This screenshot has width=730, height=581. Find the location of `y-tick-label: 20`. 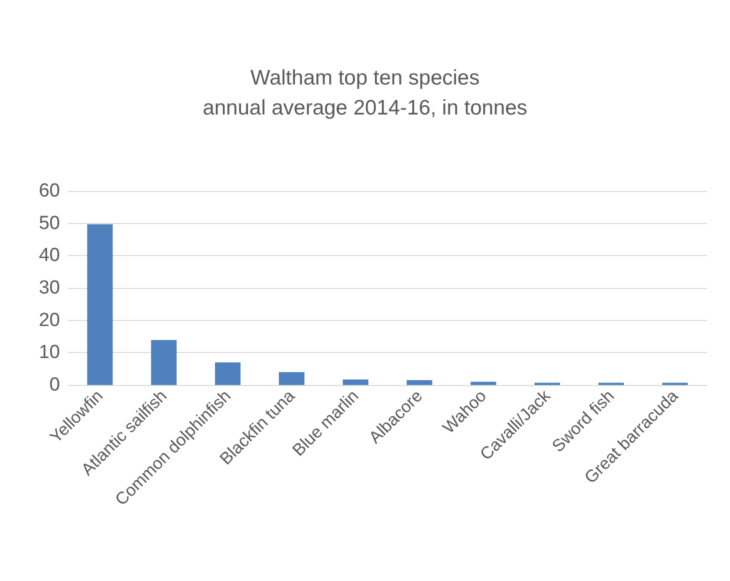

y-tick-label: 20 is located at coordinates (49, 320).